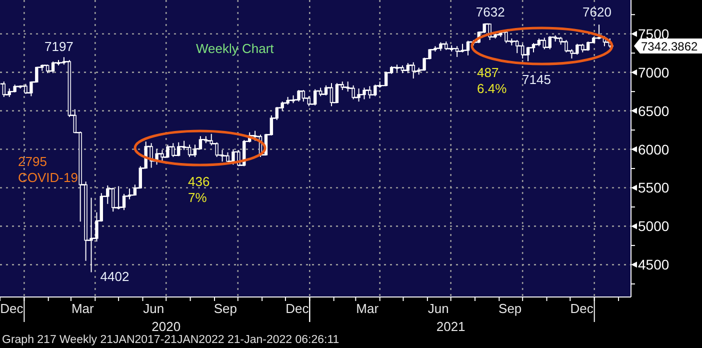  Describe the element at coordinates (669, 46) in the screenshot. I see `annotation: 7342.3862` at that location.